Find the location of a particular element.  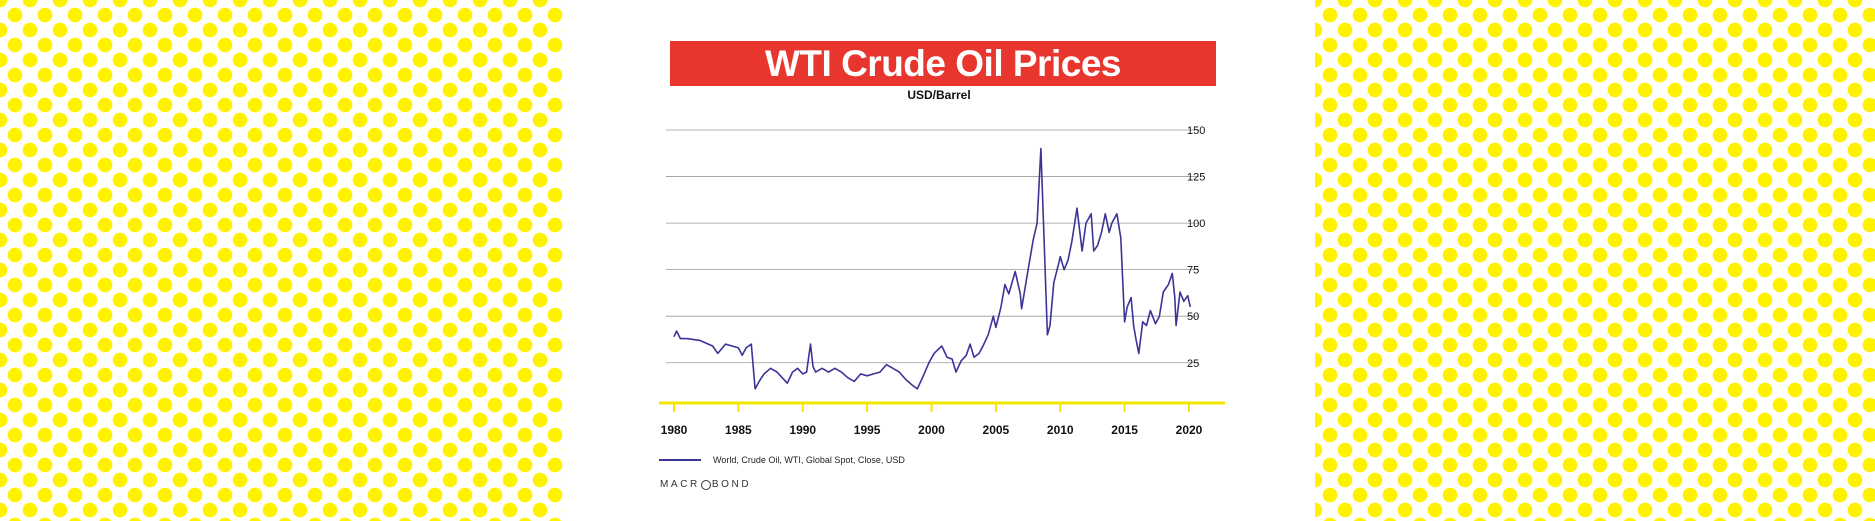

x-tick-label: 2010 is located at coordinates (1060, 430).